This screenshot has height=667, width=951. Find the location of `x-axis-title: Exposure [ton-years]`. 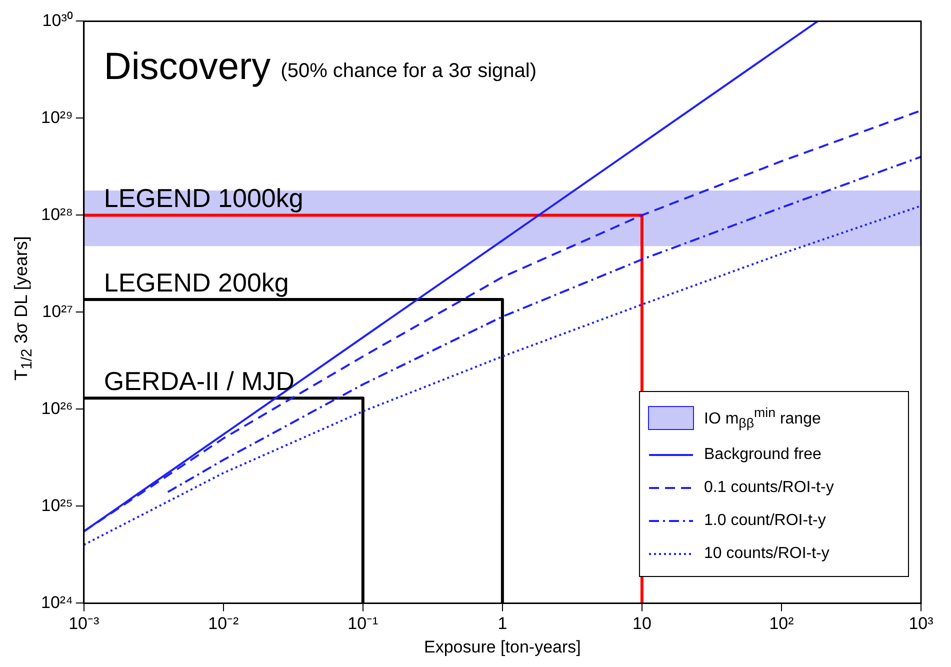

x-axis-title: Exposure [ton-years] is located at coordinates (502, 646).